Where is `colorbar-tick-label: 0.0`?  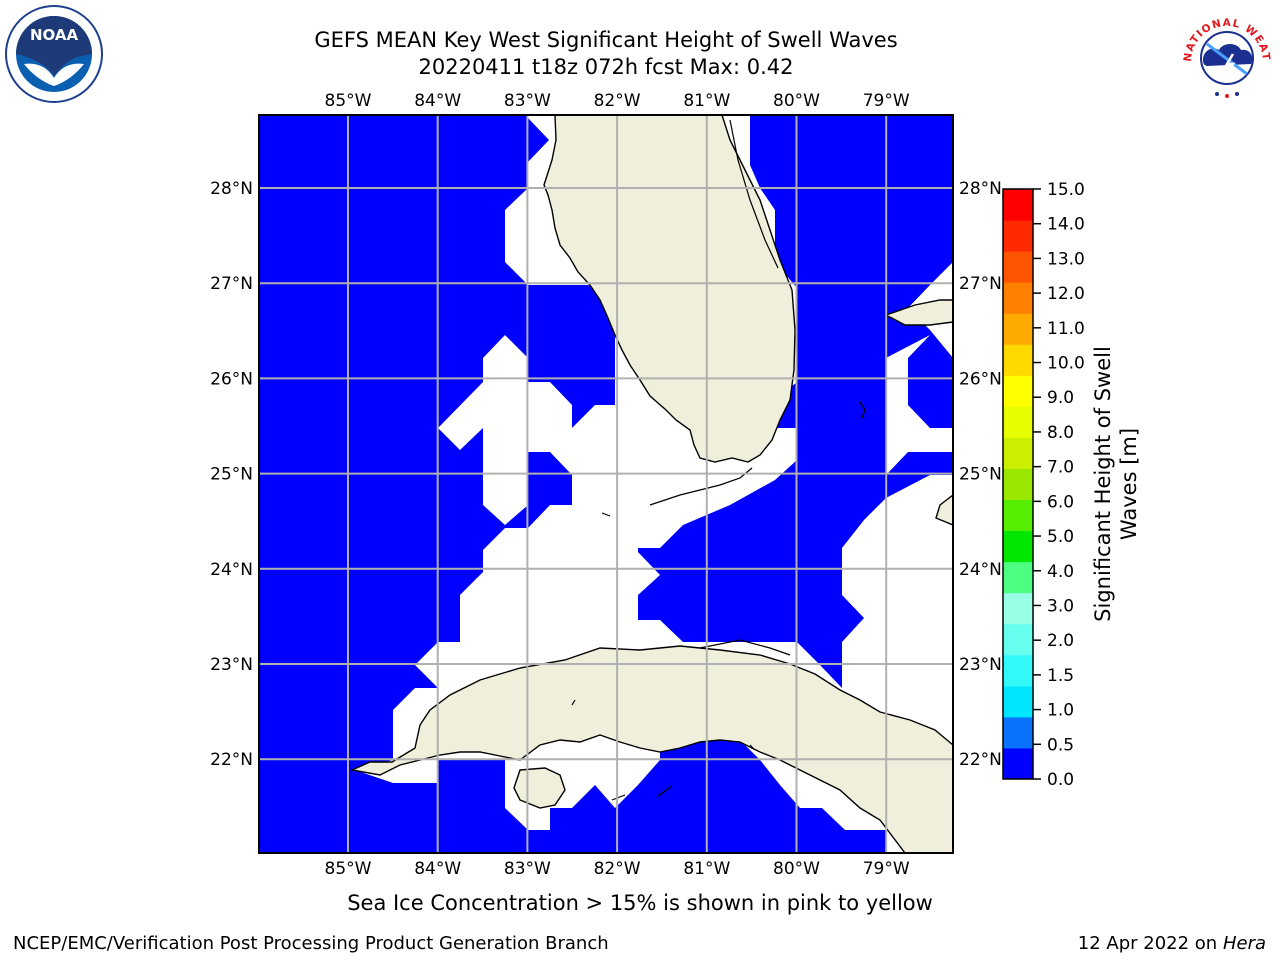 colorbar-tick-label: 0.0 is located at coordinates (1060, 780).